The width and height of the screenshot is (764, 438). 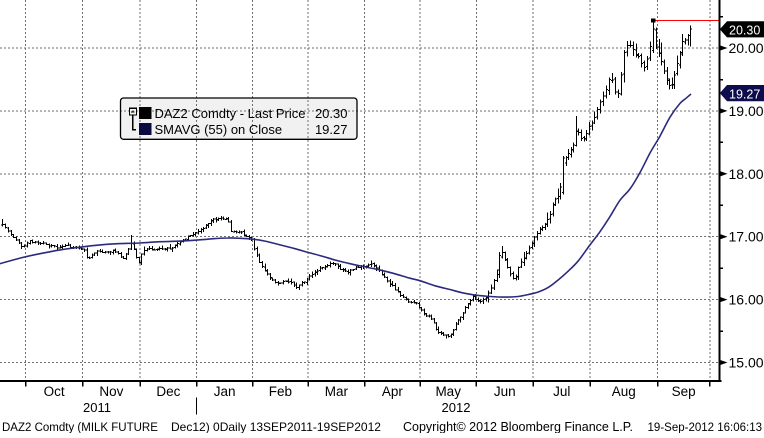 I want to click on svg-text: Mar, so click(x=337, y=391).